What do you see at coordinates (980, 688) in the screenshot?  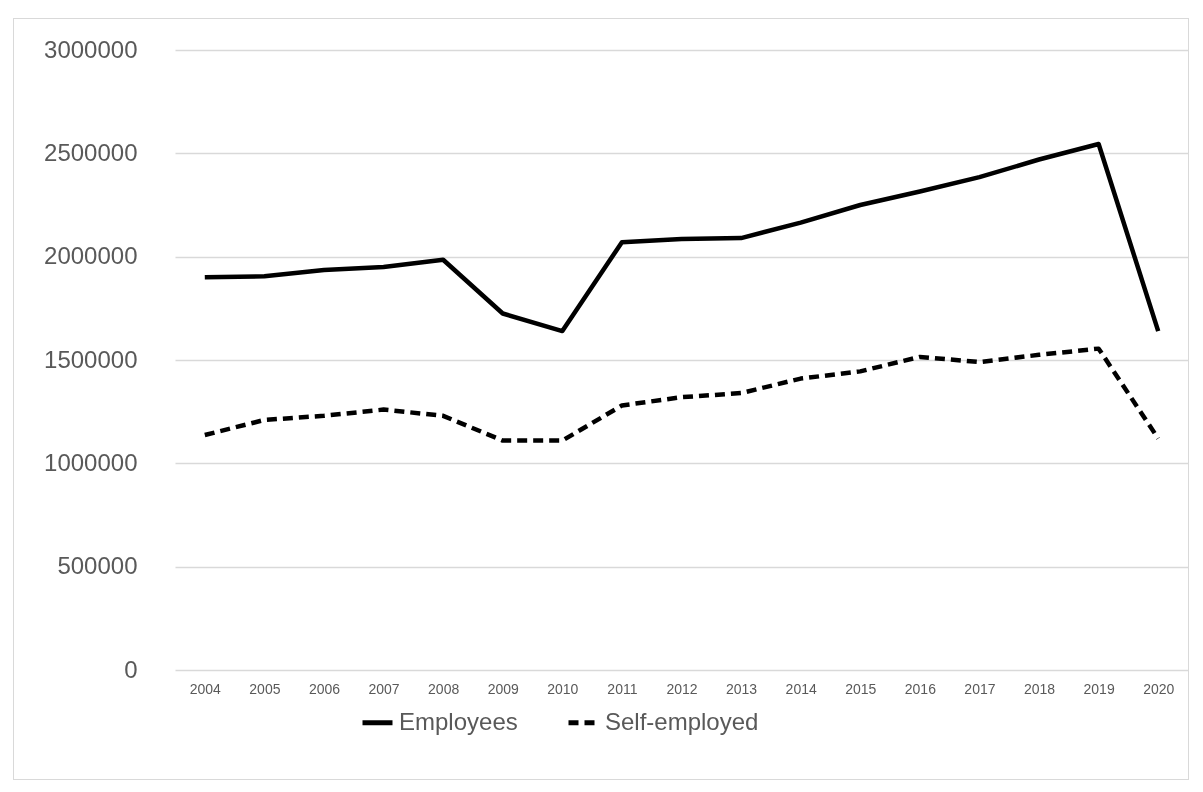 I see `x-tick-label: 2017` at bounding box center [980, 688].